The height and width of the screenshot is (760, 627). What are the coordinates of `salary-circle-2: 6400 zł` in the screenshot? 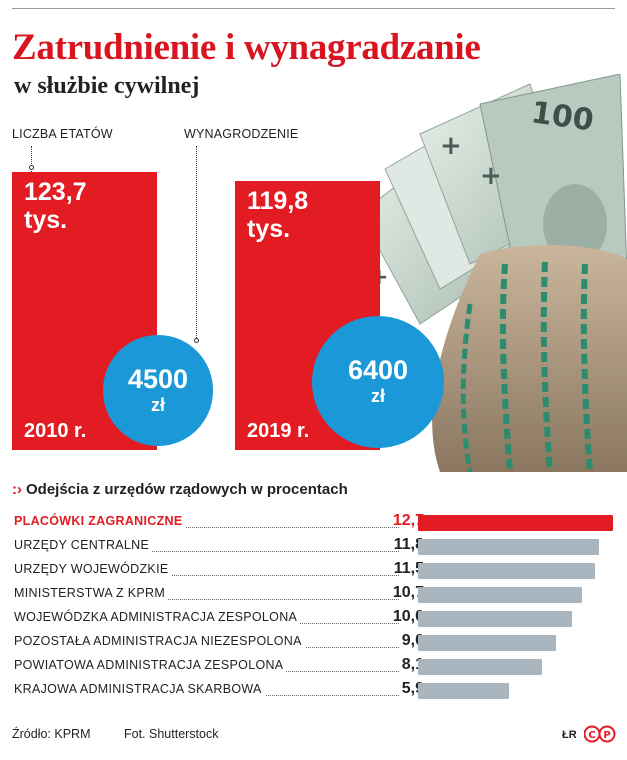 It's located at (378, 382).